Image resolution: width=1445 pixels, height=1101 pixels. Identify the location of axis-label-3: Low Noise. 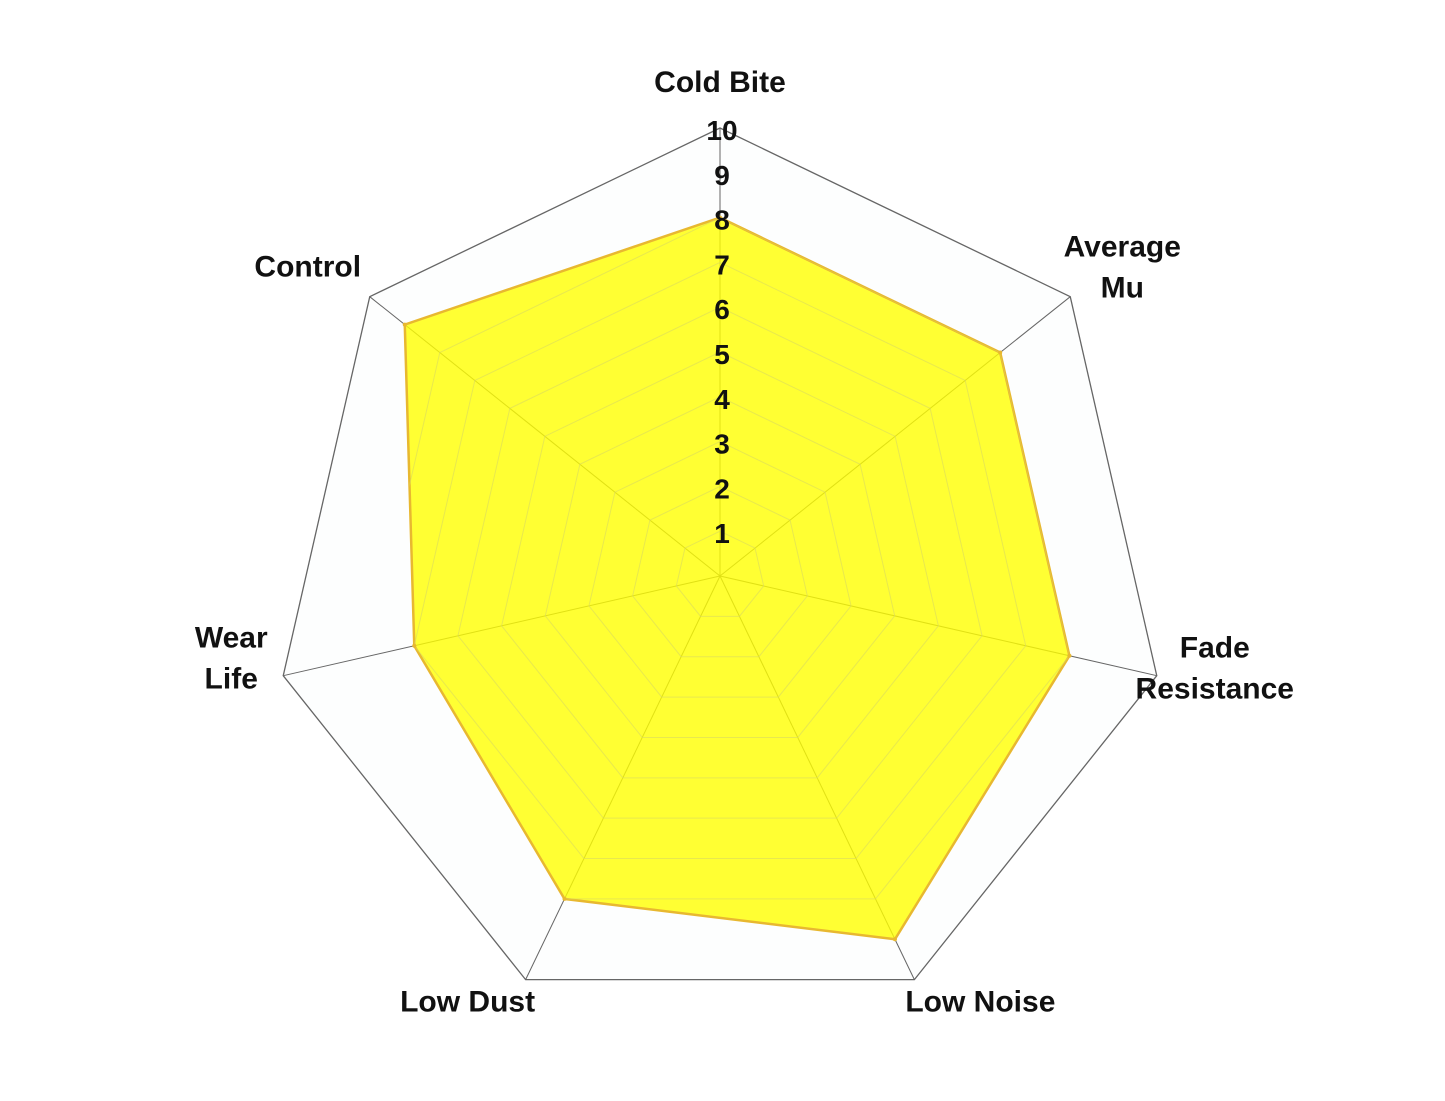
(980, 1002).